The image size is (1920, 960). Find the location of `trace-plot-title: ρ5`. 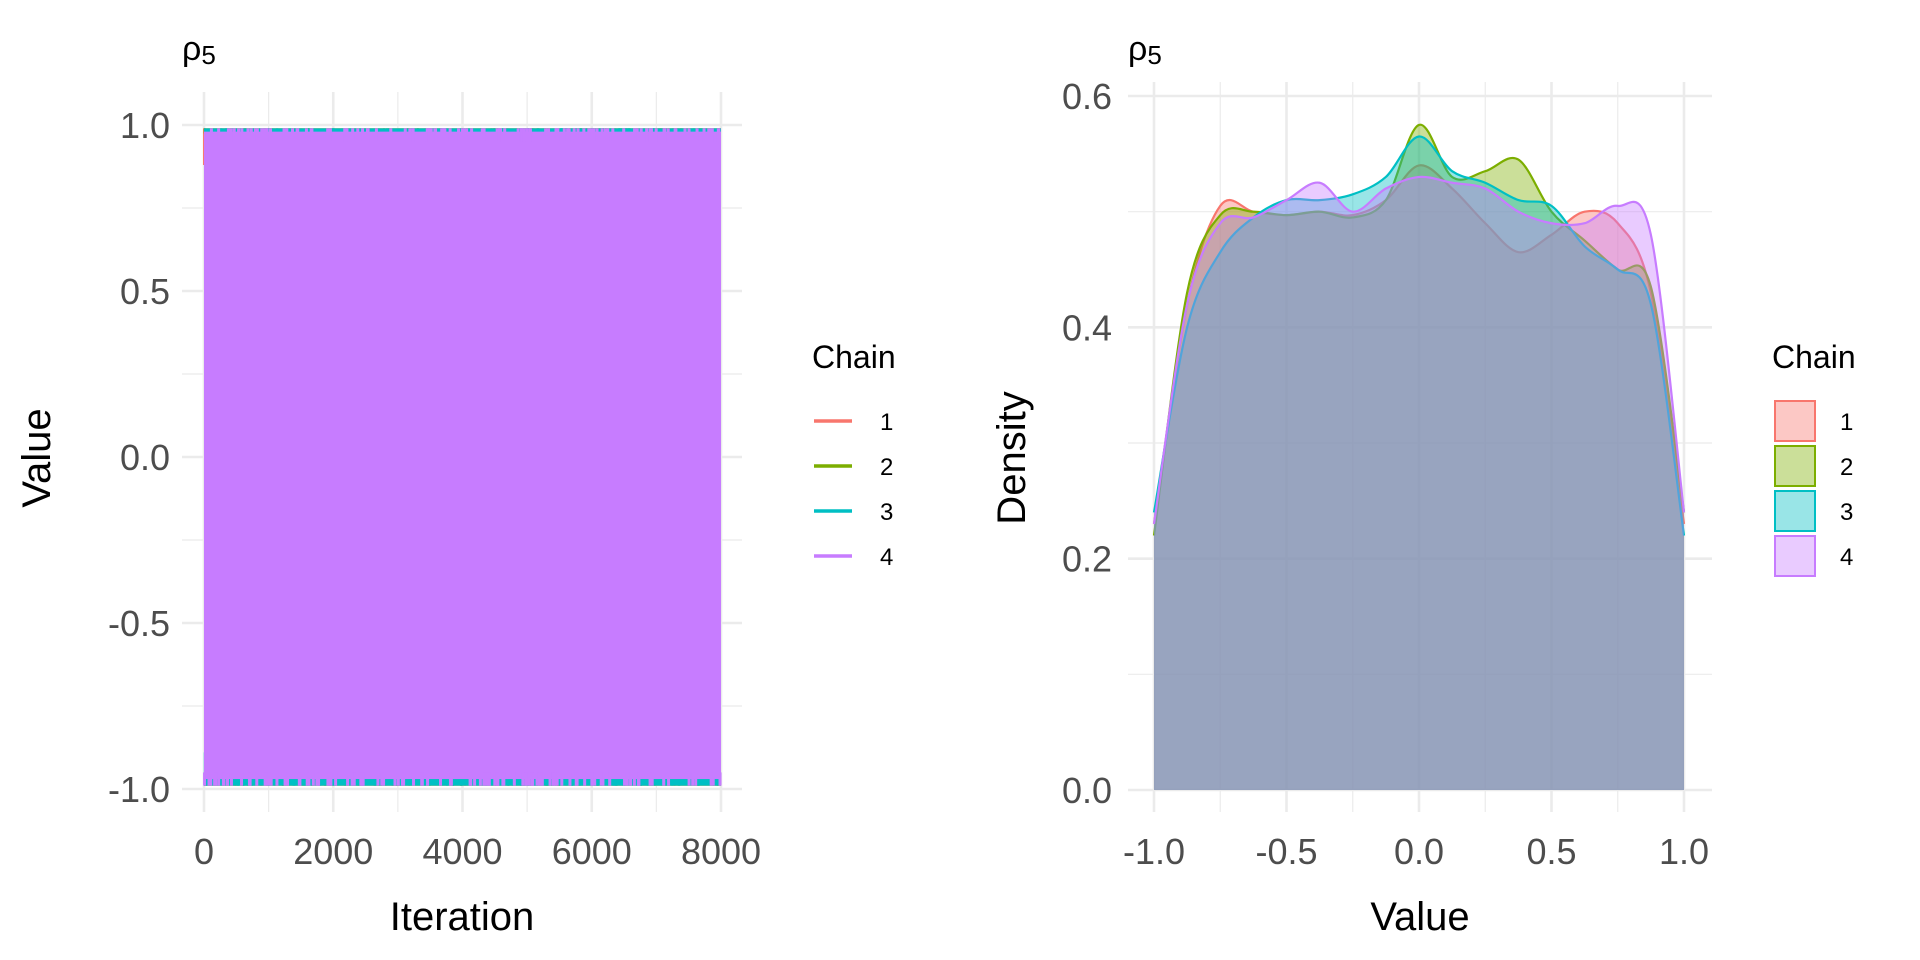

trace-plot-title: ρ5 is located at coordinates (199, 50).